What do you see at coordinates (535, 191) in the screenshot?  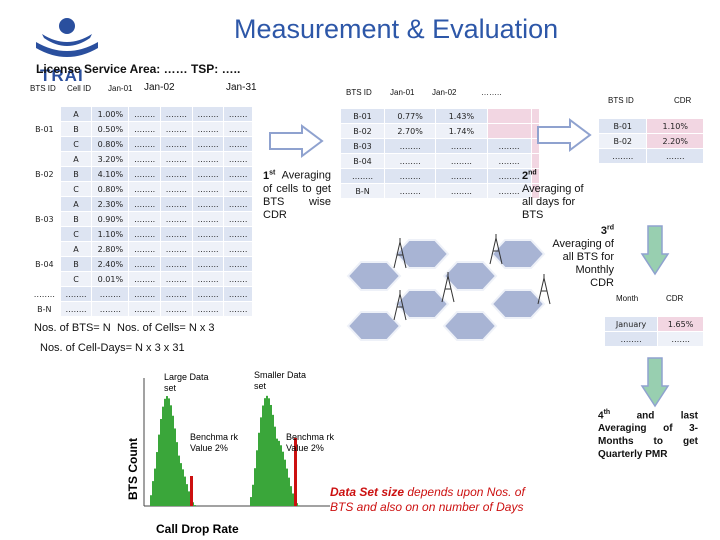 I see `cdr-value-cell` at bounding box center [535, 191].